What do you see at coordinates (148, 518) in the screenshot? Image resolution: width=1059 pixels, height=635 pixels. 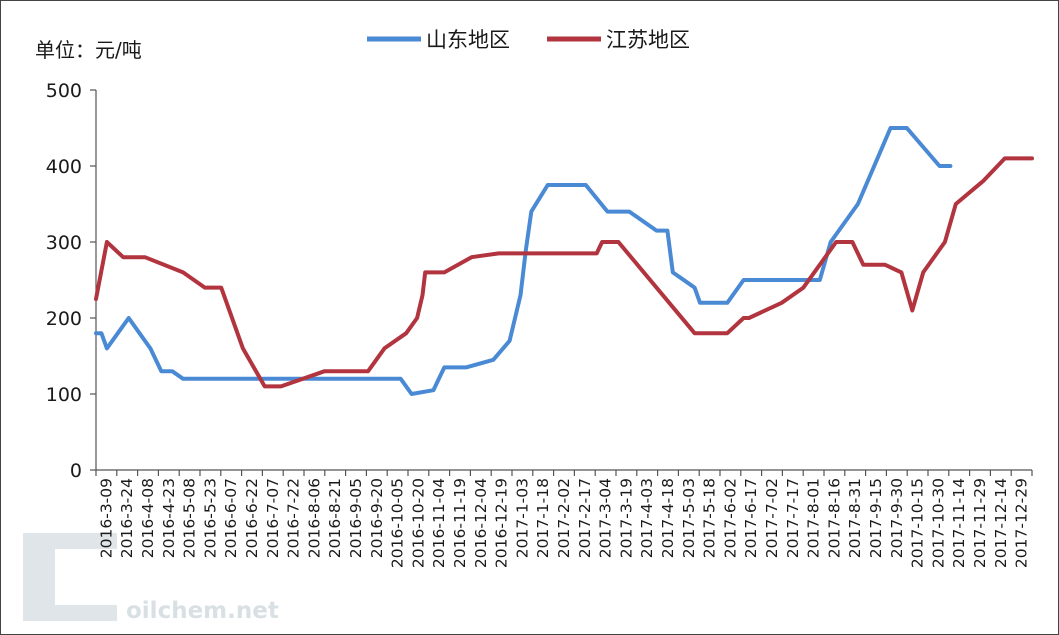 I see `x-tick-label: 2016-4-08` at bounding box center [148, 518].